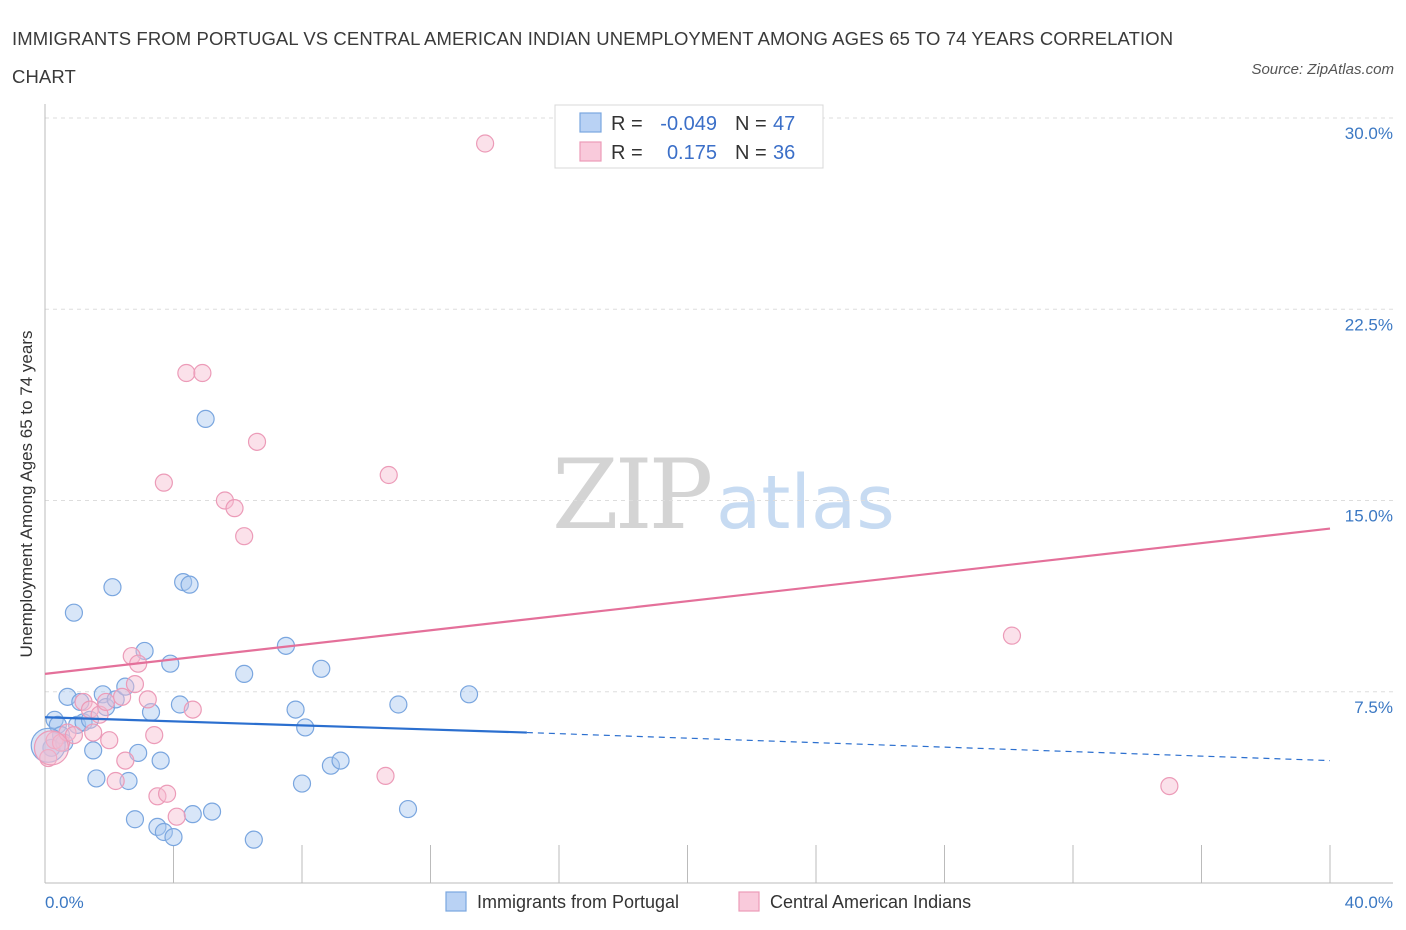 This screenshot has width=1406, height=930. Describe the element at coordinates (751, 153) in the screenshot. I see `legend-n-label-2: N =` at that location.